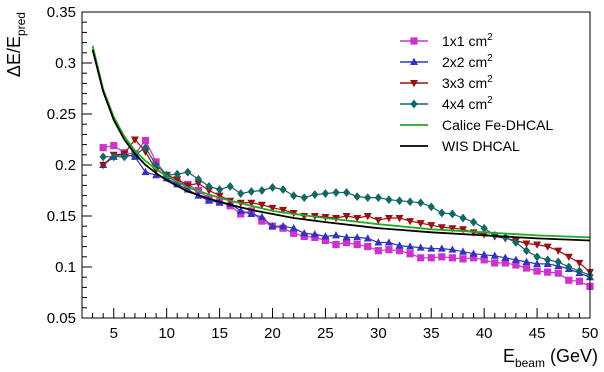 The width and height of the screenshot is (604, 372). What do you see at coordinates (61, 318) in the screenshot?
I see `y-tick-label: 0.05` at bounding box center [61, 318].